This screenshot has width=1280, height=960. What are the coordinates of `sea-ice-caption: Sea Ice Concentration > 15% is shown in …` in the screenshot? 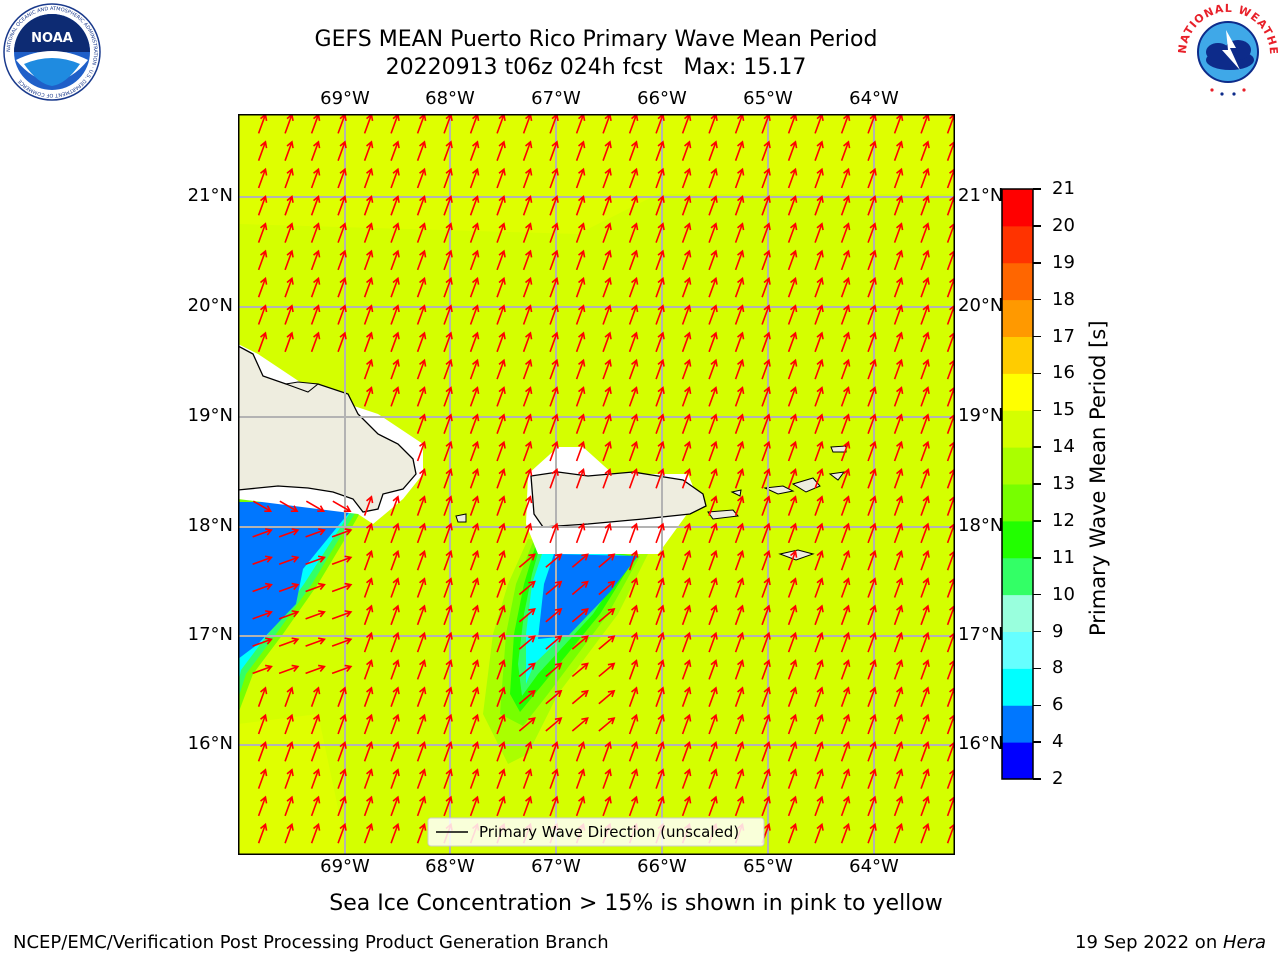 It's located at (636, 903).